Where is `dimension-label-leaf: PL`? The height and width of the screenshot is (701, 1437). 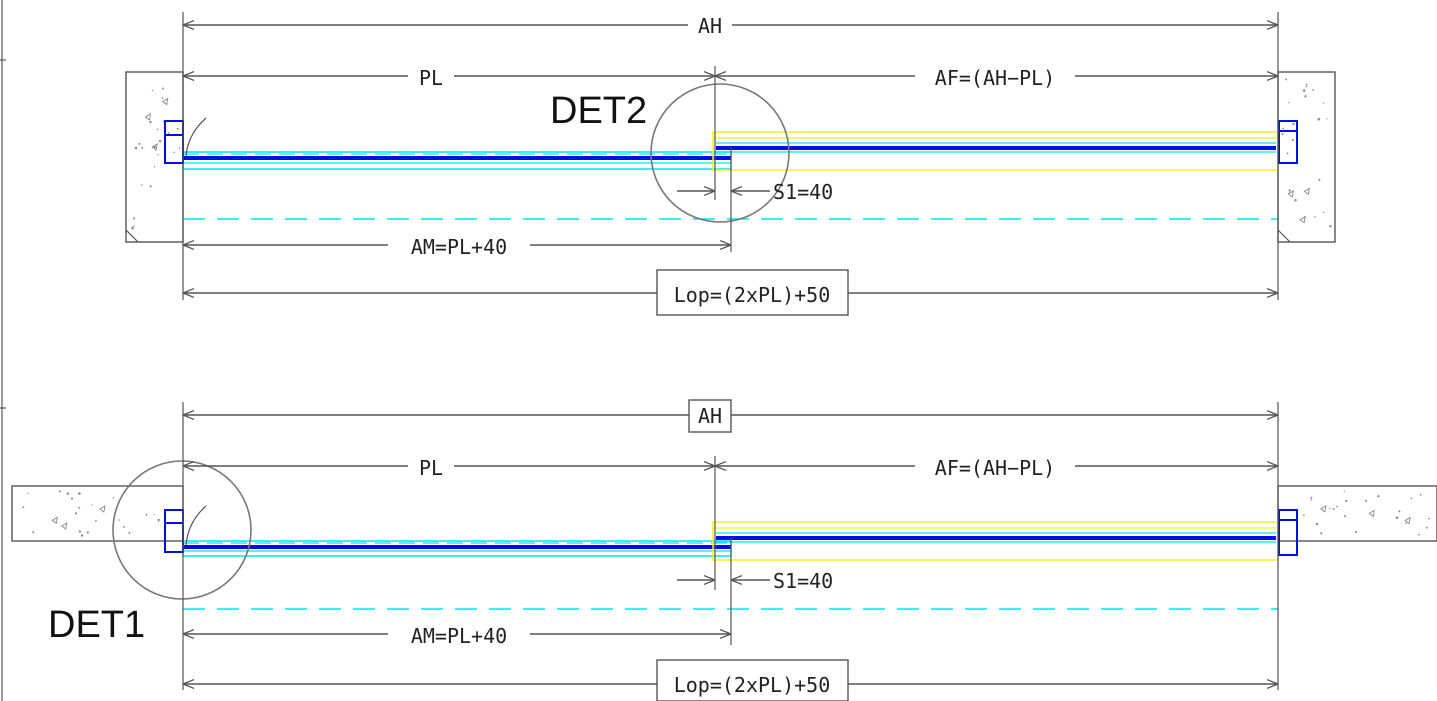 dimension-label-leaf: PL is located at coordinates (431, 468).